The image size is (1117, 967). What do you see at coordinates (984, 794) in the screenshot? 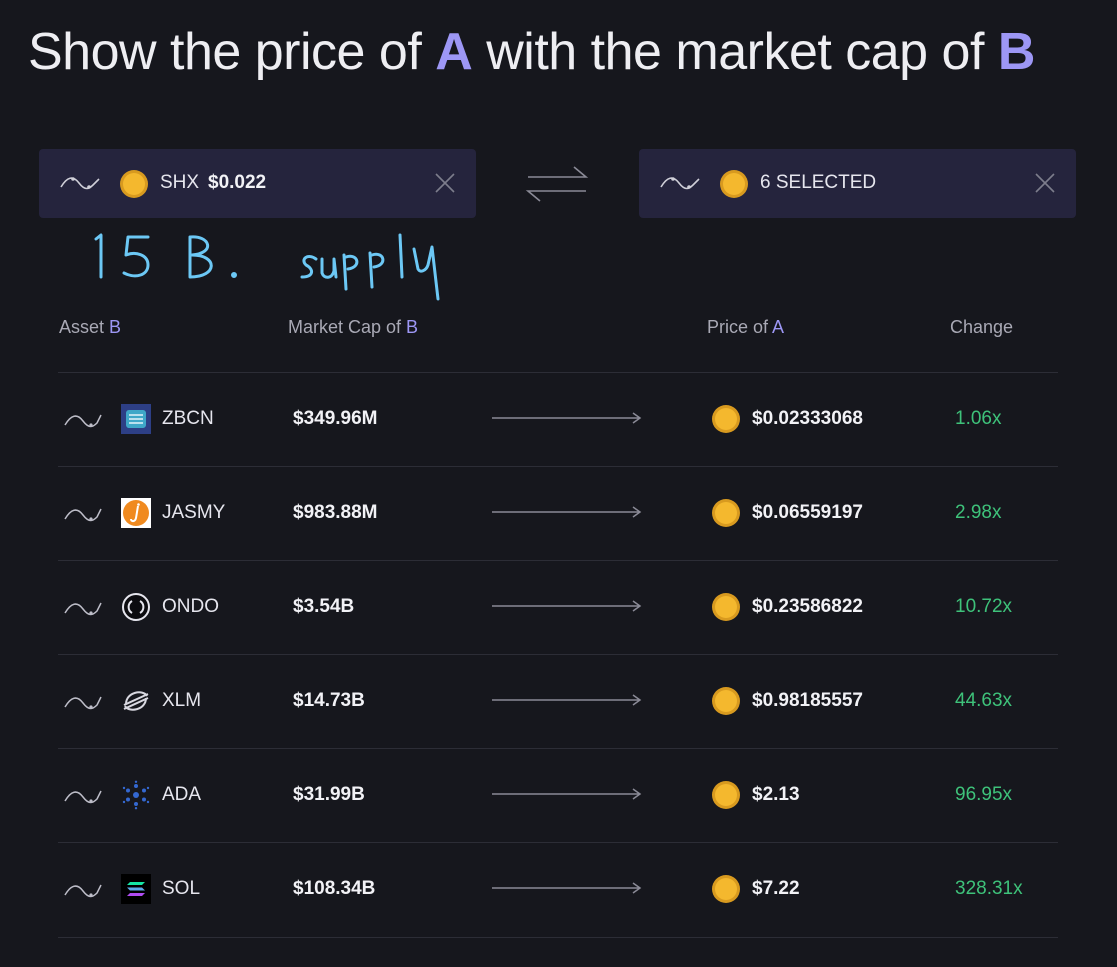
I see `change-multiplier: 96.95x` at bounding box center [984, 794].